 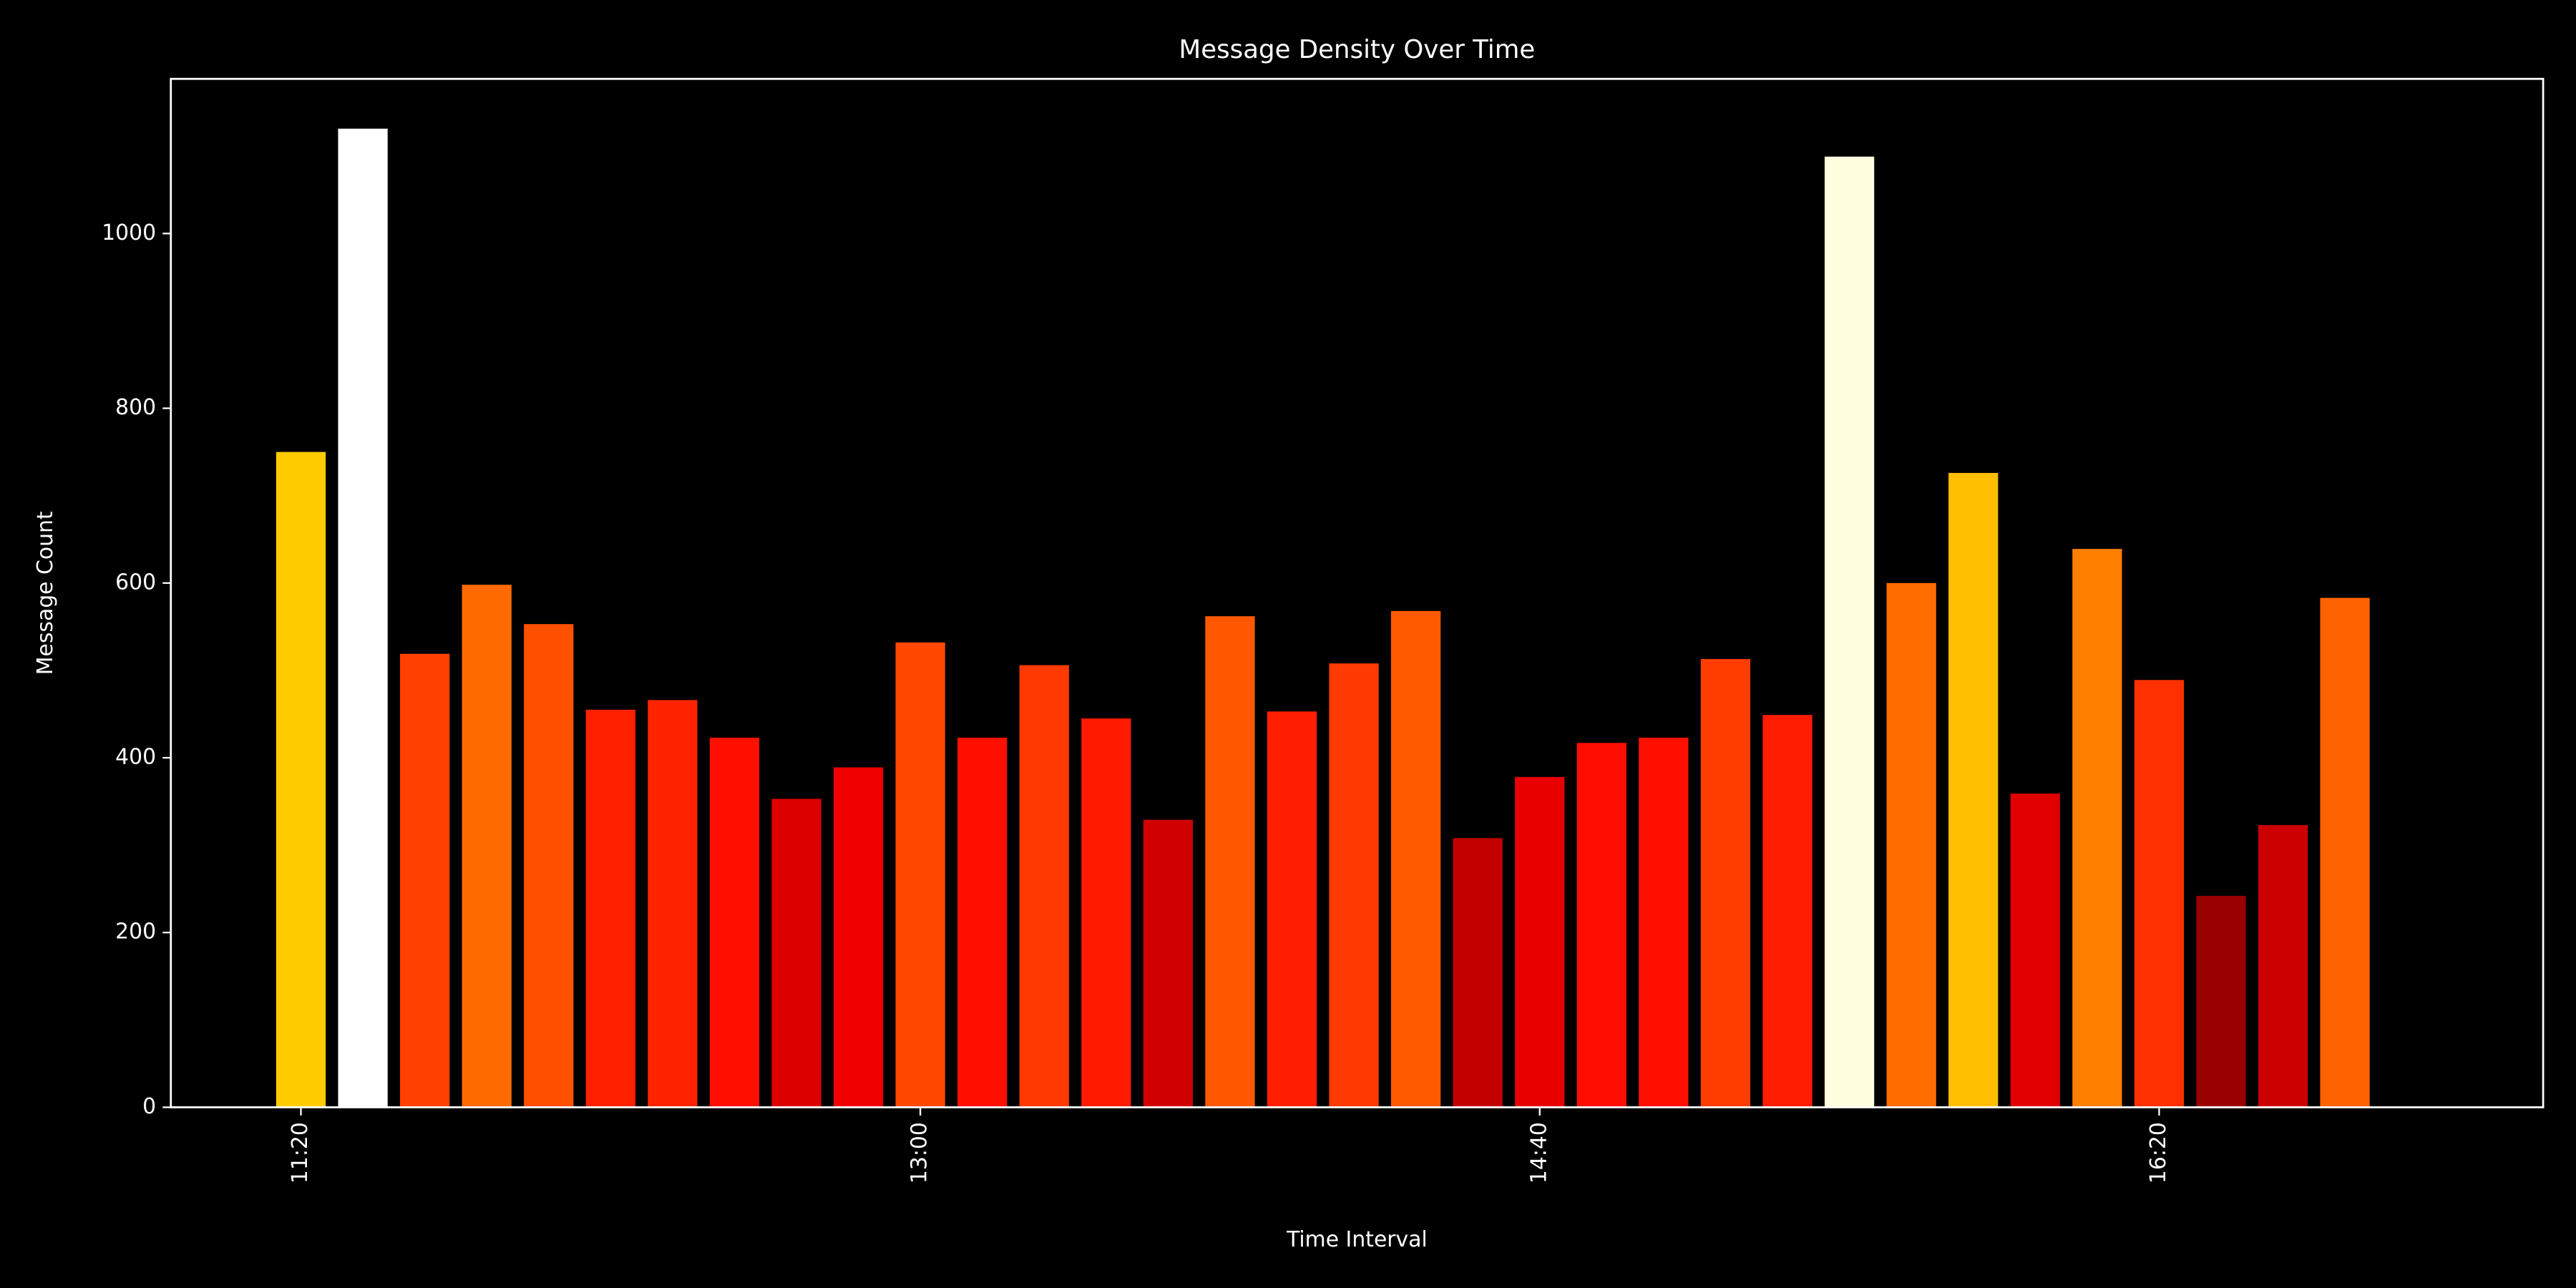 What do you see at coordinates (129, 232) in the screenshot?
I see `y-tick-label: 1000` at bounding box center [129, 232].